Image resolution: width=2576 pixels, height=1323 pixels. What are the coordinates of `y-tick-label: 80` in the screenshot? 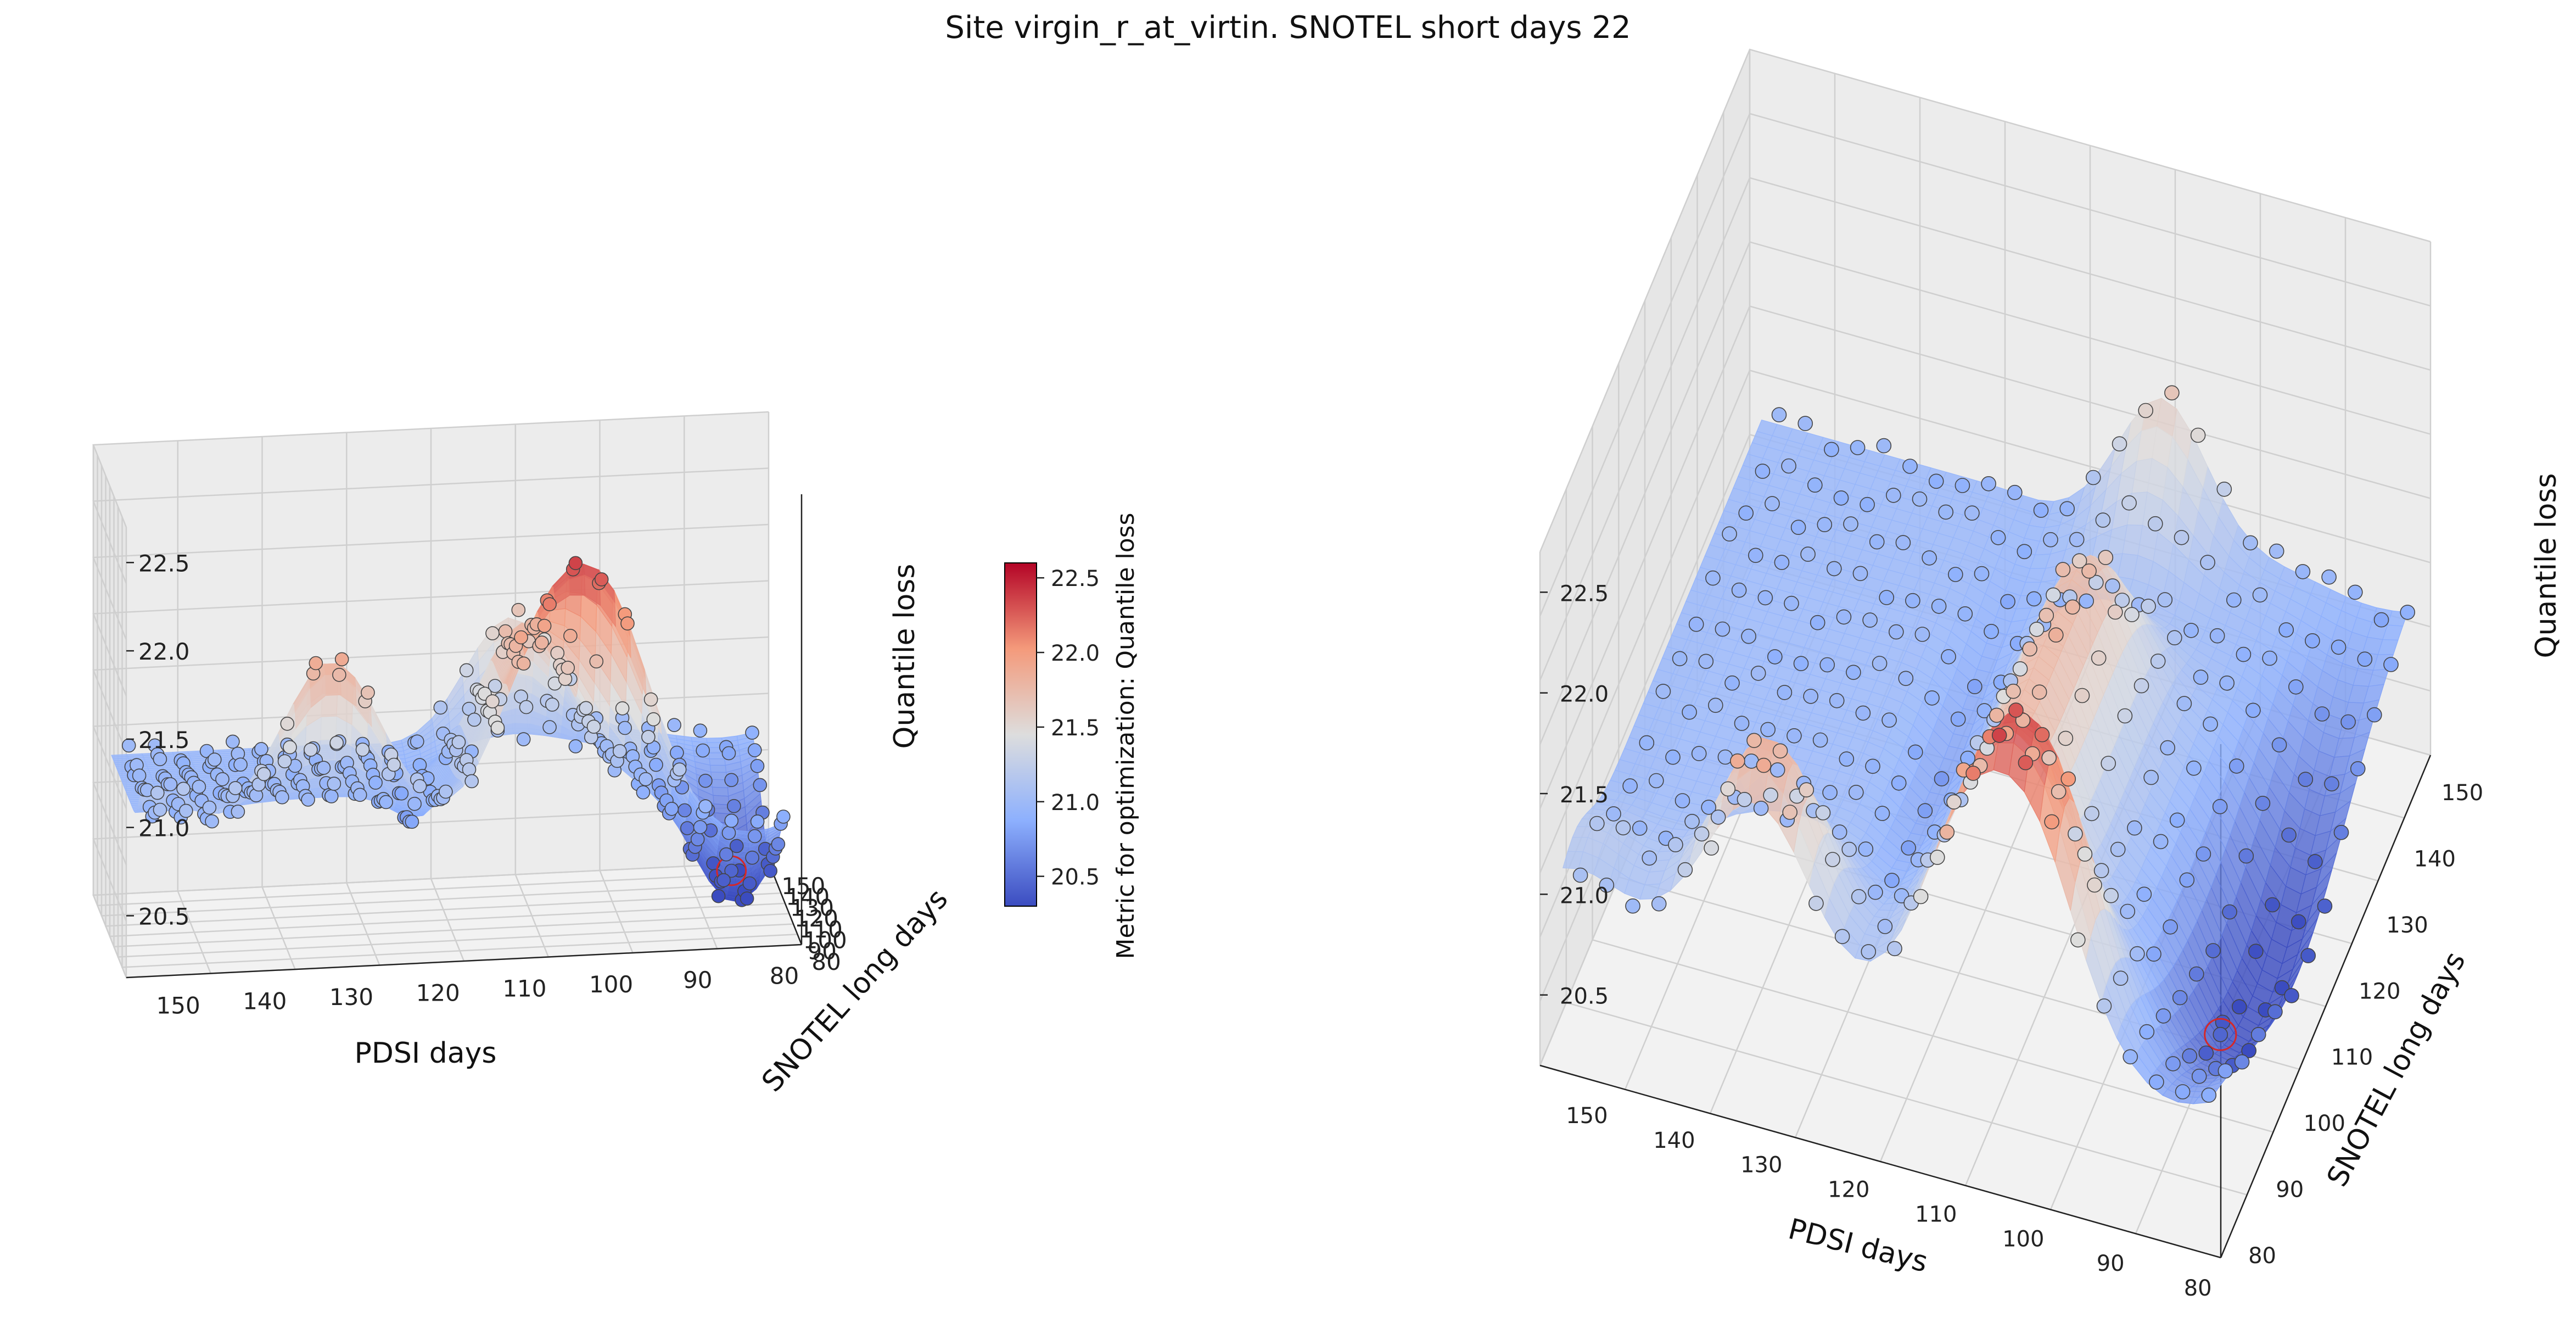 It's located at (826, 961).